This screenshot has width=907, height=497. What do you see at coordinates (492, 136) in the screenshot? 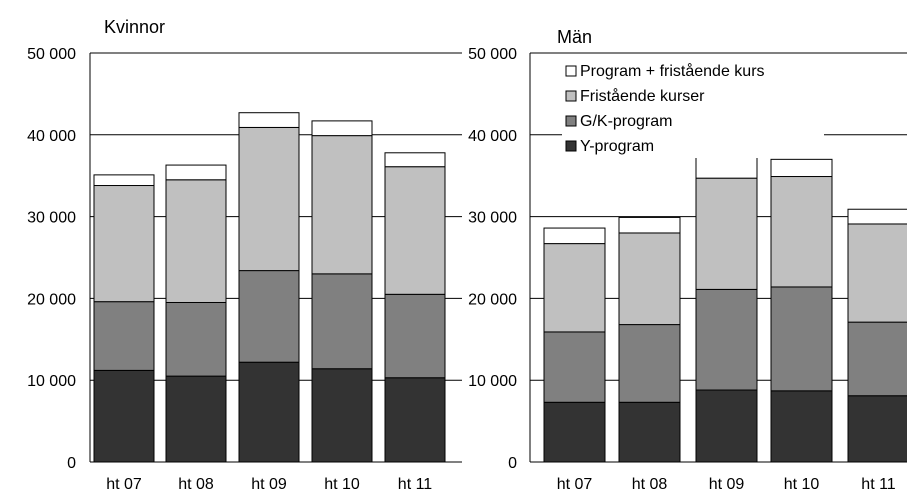
I see `man-ytick-label-4: 40 000` at bounding box center [492, 136].